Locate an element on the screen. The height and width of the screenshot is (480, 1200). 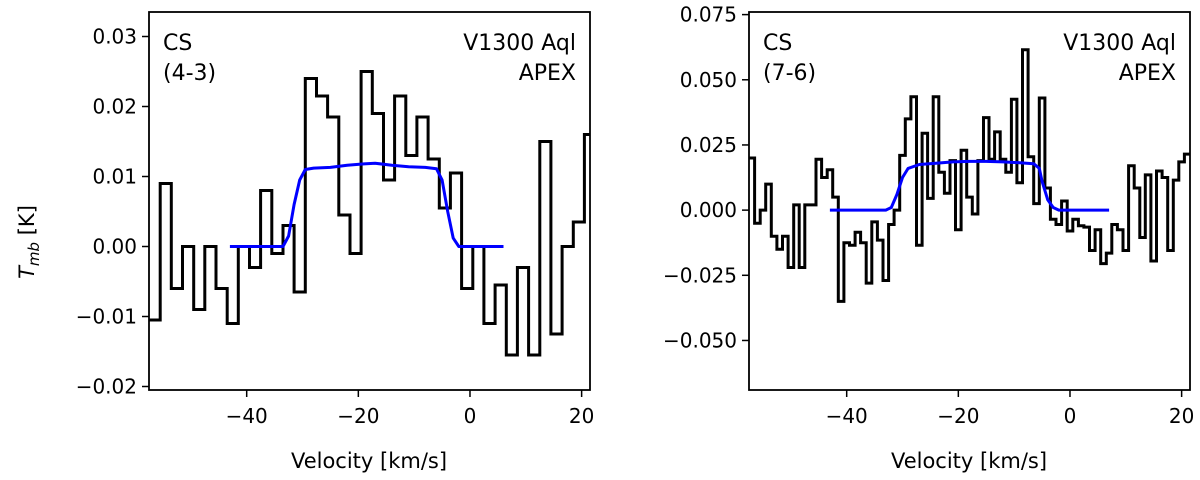
panel-1-y-tick-label: 0.00 is located at coordinates (114, 247).